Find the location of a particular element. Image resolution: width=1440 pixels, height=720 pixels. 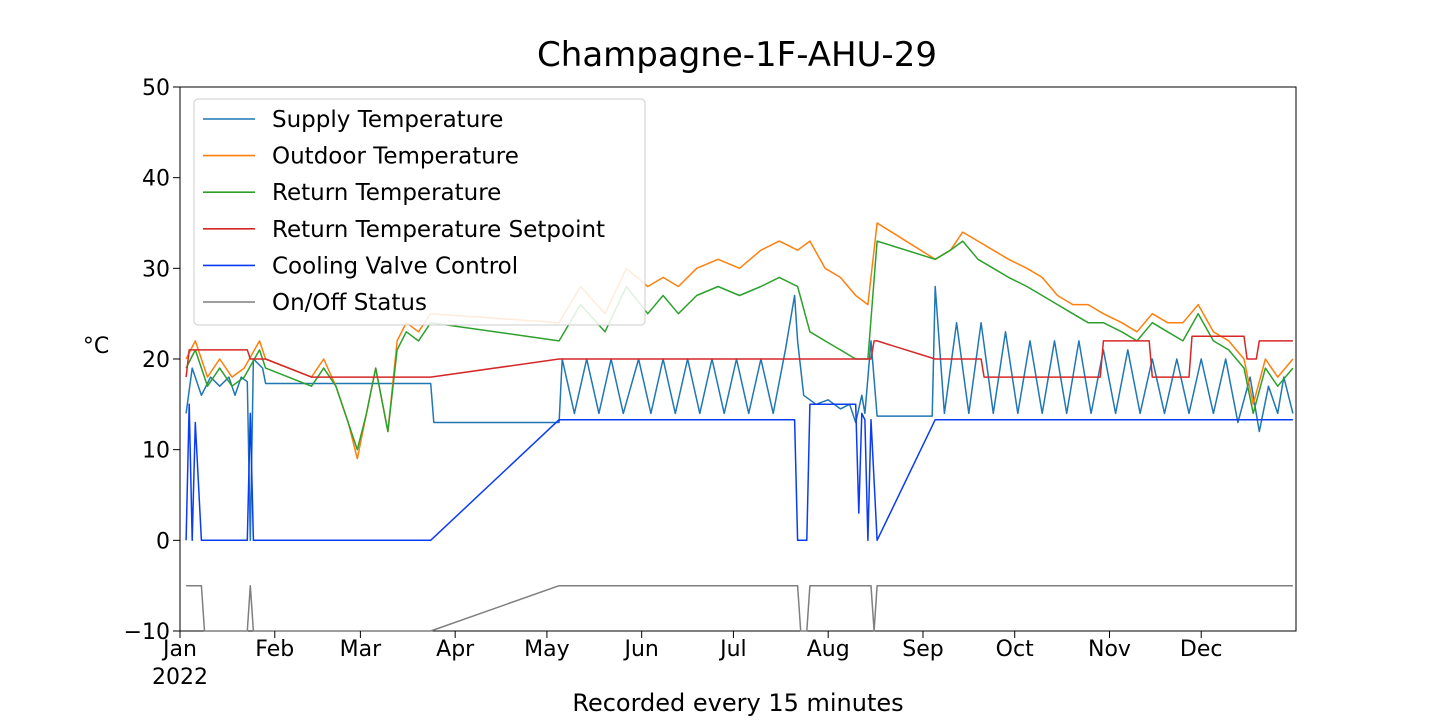

legend-label: Return Temperature is located at coordinates (386, 193).